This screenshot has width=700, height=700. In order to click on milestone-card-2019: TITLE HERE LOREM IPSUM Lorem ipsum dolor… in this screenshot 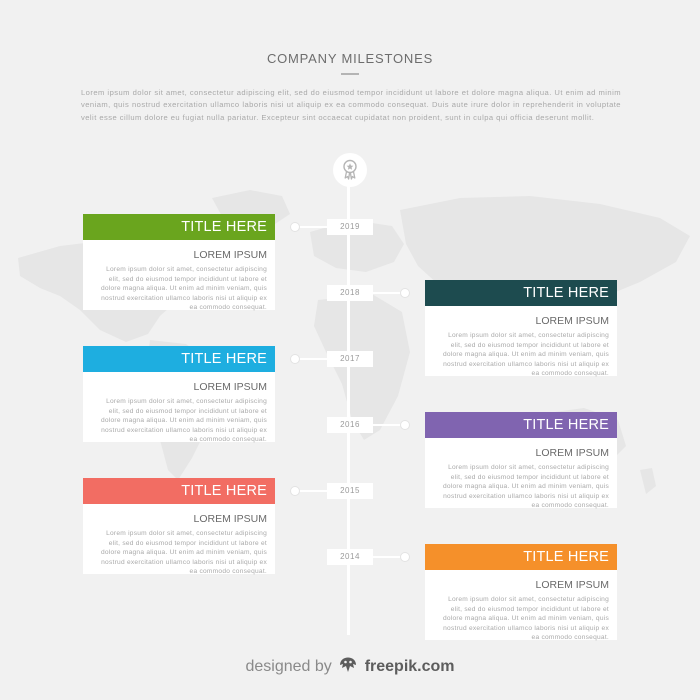, I will do `click(179, 263)`.